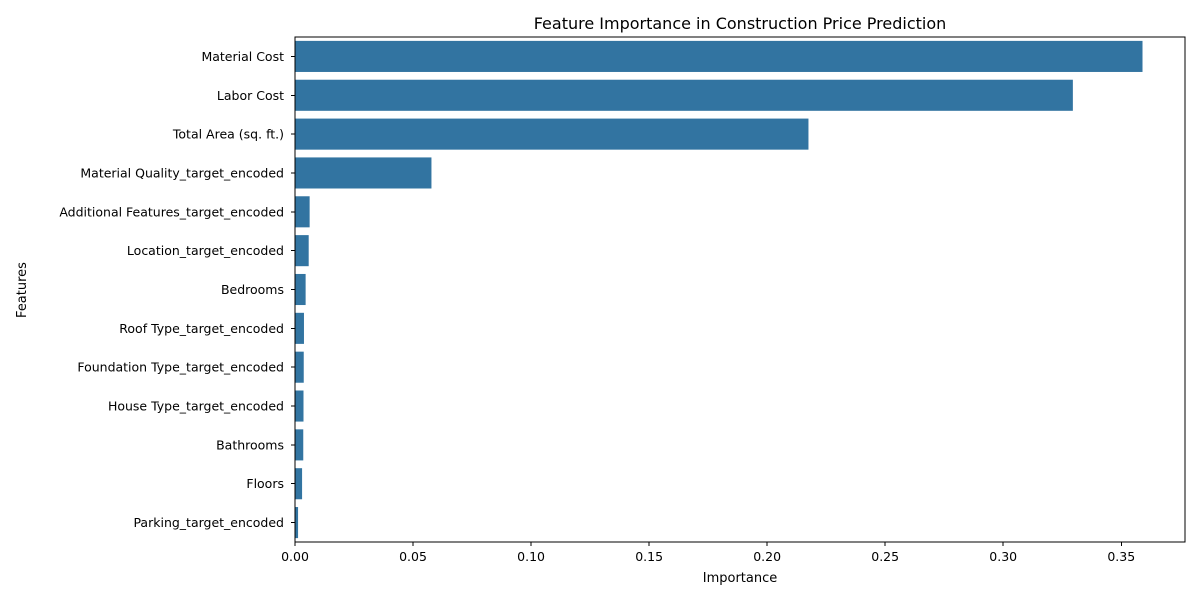  Describe the element at coordinates (22, 290) in the screenshot. I see `y-axis-label: Features` at that location.